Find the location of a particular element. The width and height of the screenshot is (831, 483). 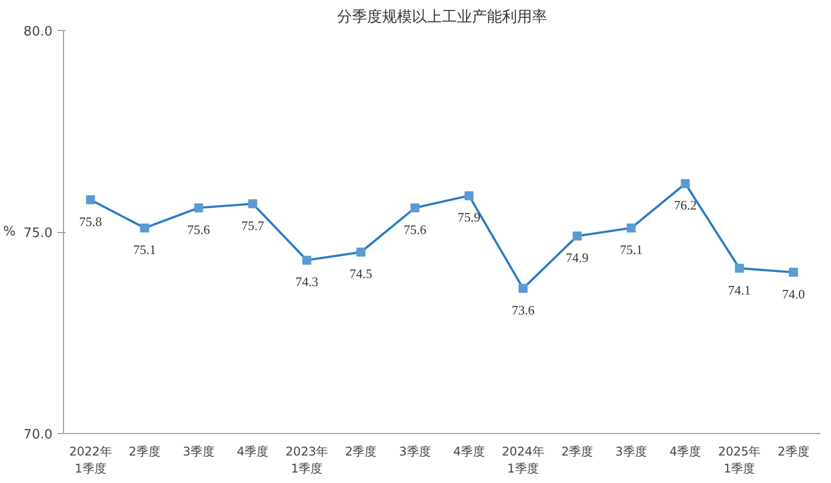

text: 75.7 is located at coordinates (252, 225).